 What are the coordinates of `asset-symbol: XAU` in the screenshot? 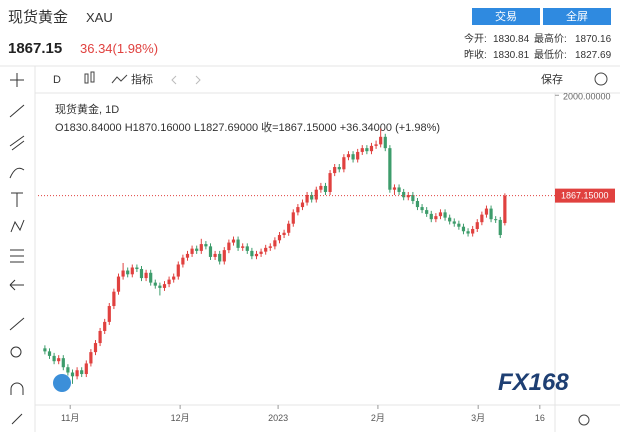 It's located at (99, 17).